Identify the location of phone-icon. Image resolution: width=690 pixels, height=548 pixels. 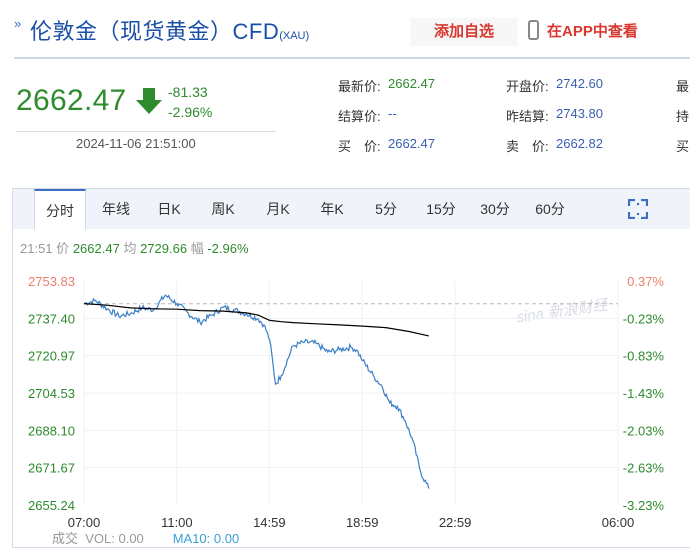
(533, 30).